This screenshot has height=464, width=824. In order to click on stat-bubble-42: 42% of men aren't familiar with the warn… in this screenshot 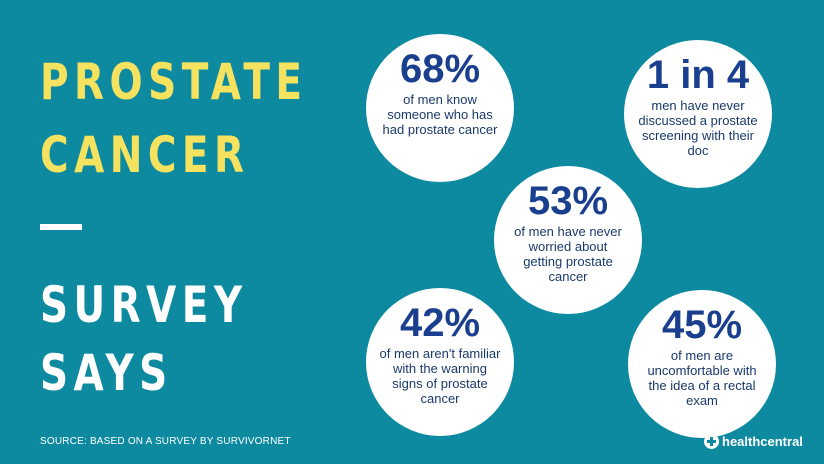, I will do `click(440, 362)`.